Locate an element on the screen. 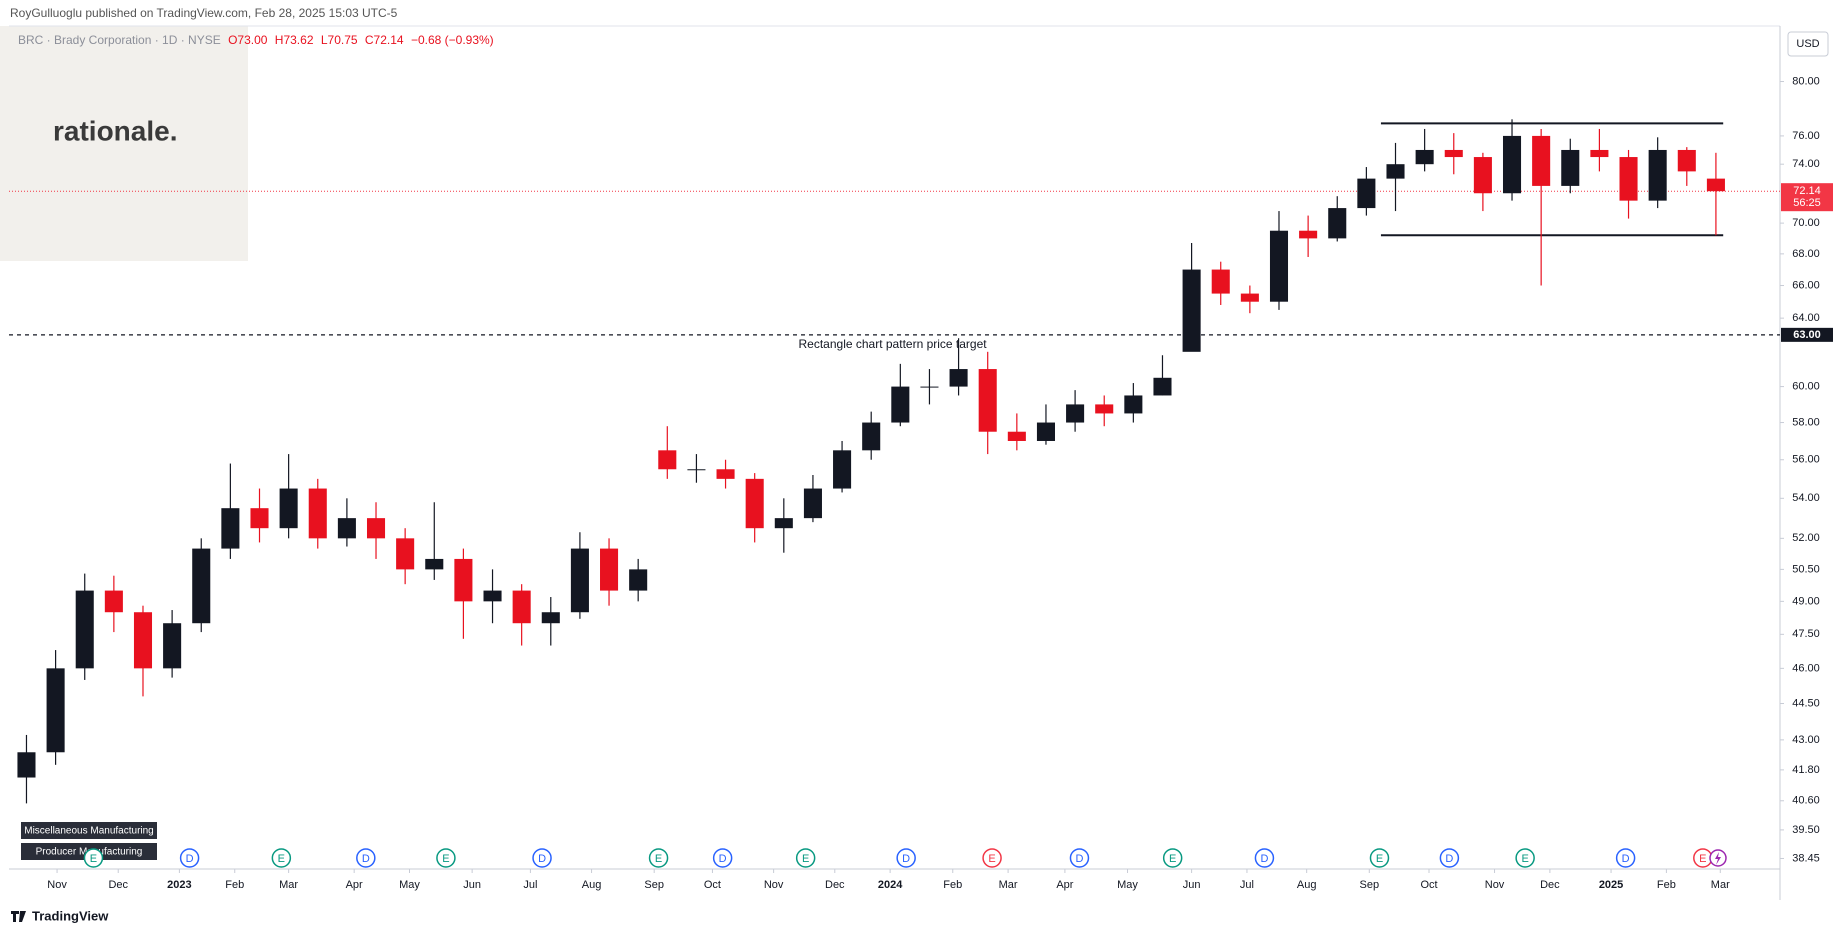  y-tick-label: 41.80 is located at coordinates (1806, 770).